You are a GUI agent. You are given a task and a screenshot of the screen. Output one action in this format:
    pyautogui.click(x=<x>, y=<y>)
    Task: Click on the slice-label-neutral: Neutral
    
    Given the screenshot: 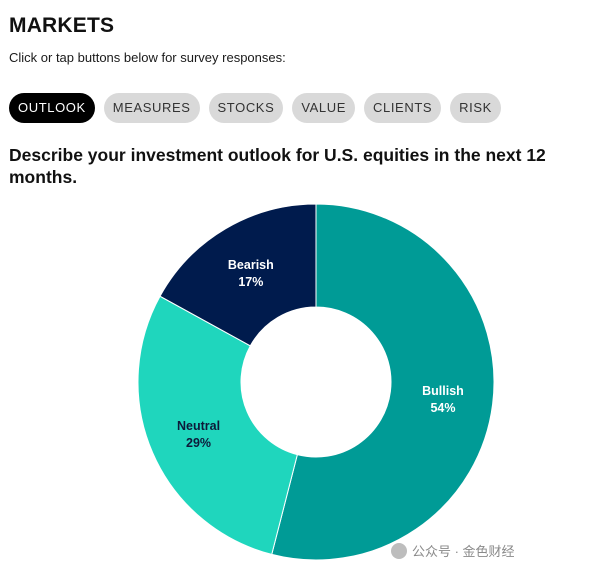 What is the action you would take?
    pyautogui.click(x=198, y=426)
    